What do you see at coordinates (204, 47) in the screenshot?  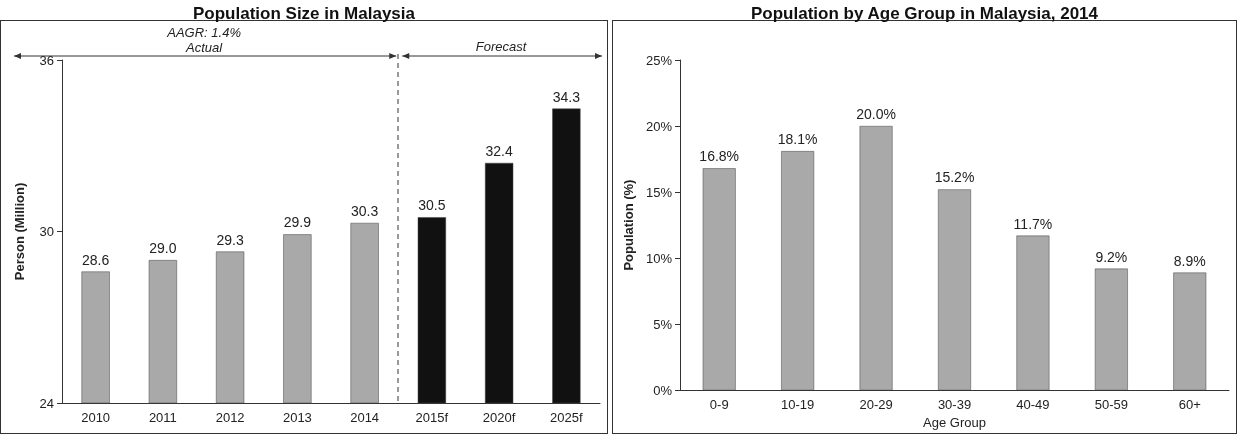 I see `text: Actual` at bounding box center [204, 47].